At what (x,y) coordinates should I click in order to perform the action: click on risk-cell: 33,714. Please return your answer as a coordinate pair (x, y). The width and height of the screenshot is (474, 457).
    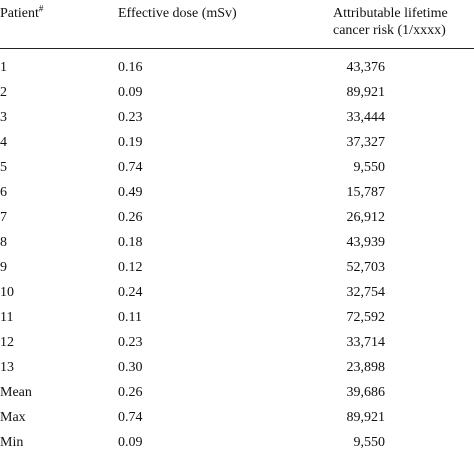
    Looking at the image, I should click on (366, 342).